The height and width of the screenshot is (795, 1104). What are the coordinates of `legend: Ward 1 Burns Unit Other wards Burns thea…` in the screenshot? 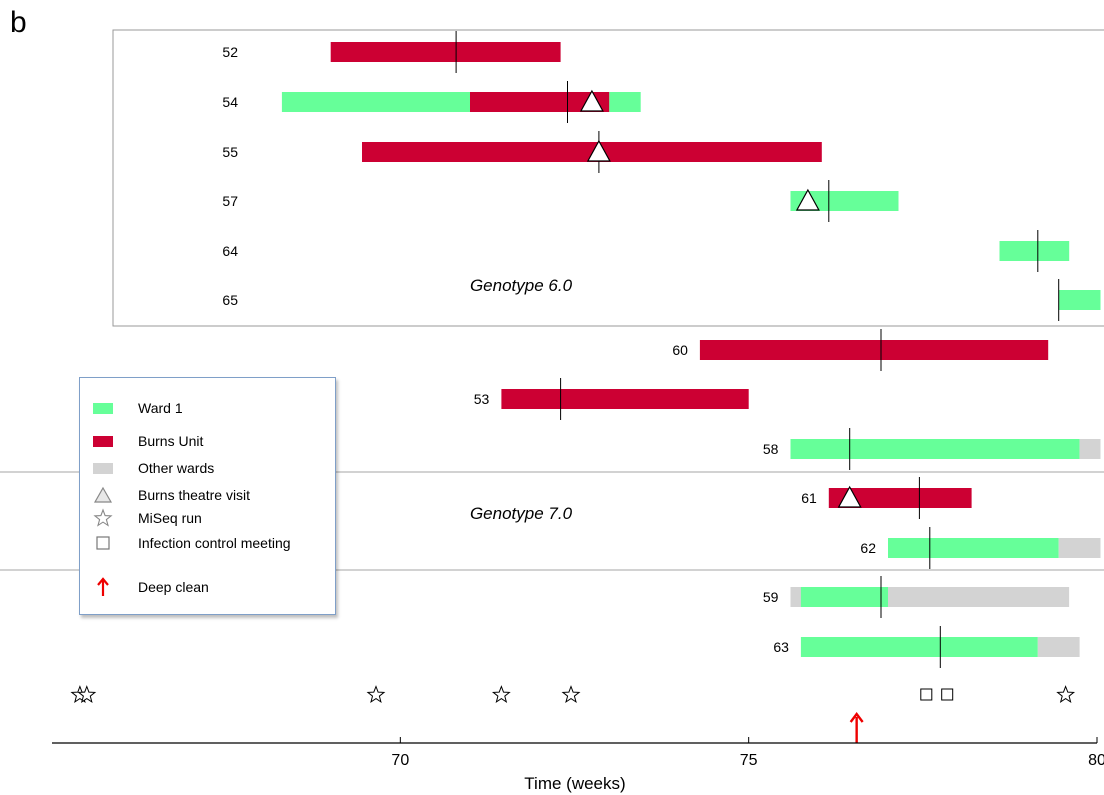 It's located at (207, 496).